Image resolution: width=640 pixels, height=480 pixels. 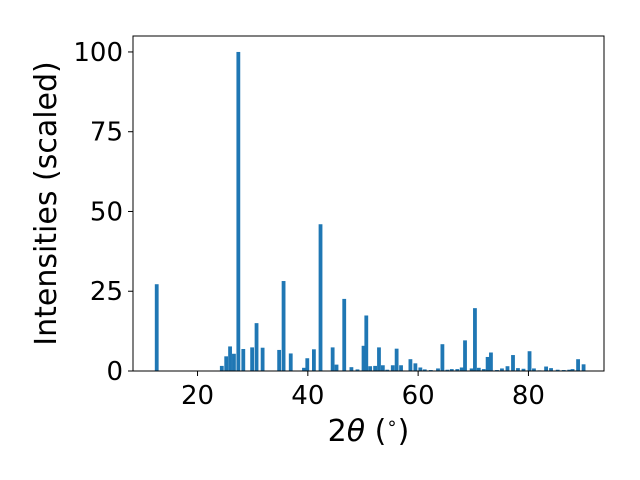 I want to click on x-tick-label: 20, so click(x=197, y=396).